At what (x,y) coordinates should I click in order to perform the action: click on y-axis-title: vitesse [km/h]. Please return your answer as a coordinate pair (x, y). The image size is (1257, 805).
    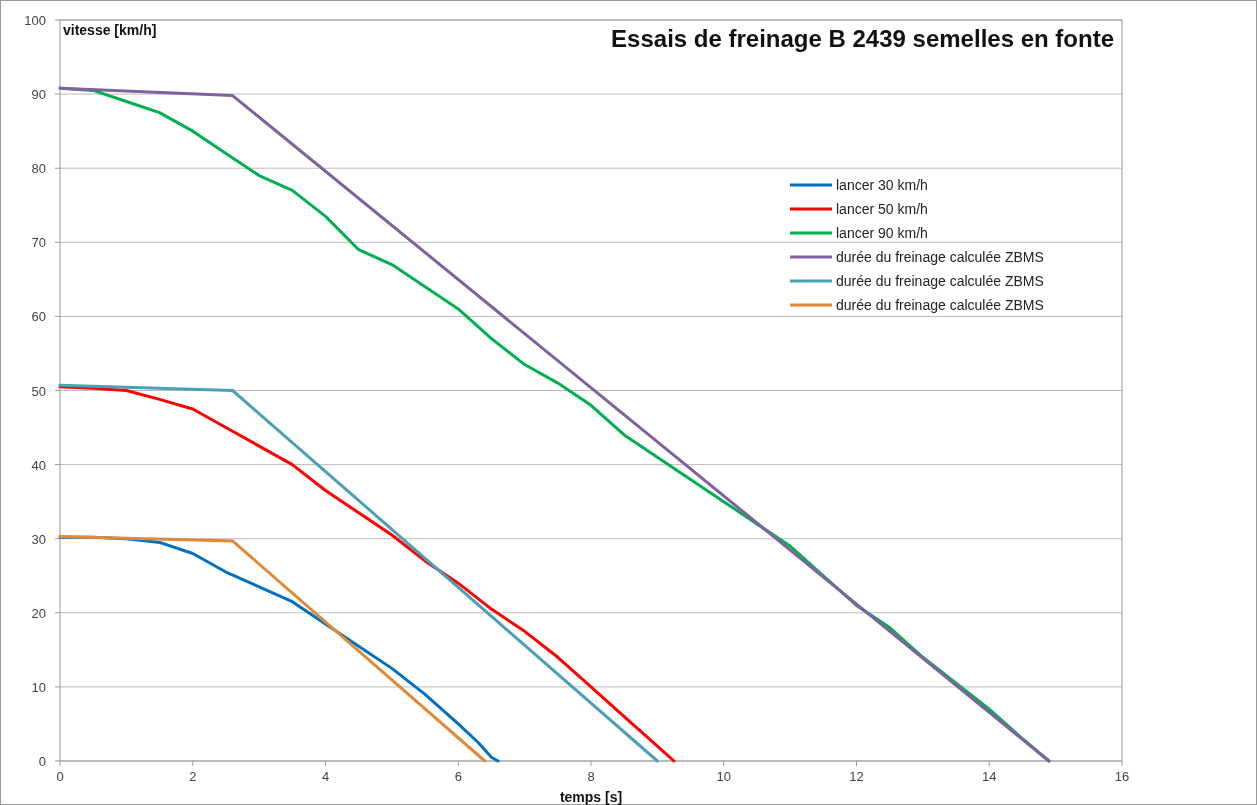
    Looking at the image, I should click on (110, 30).